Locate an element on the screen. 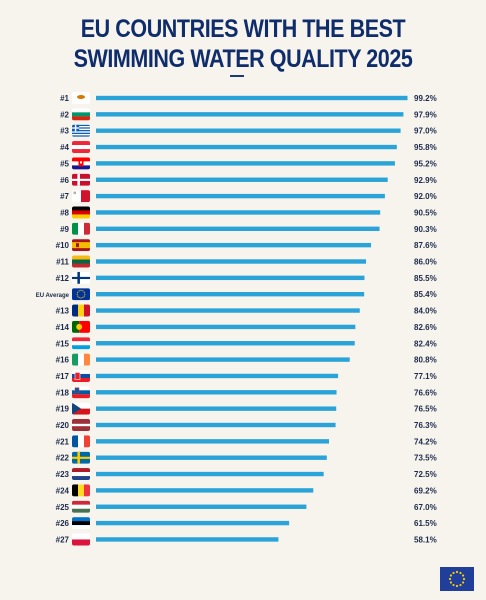 The width and height of the screenshot is (486, 600). croatia-flag-icon is located at coordinates (81, 163).